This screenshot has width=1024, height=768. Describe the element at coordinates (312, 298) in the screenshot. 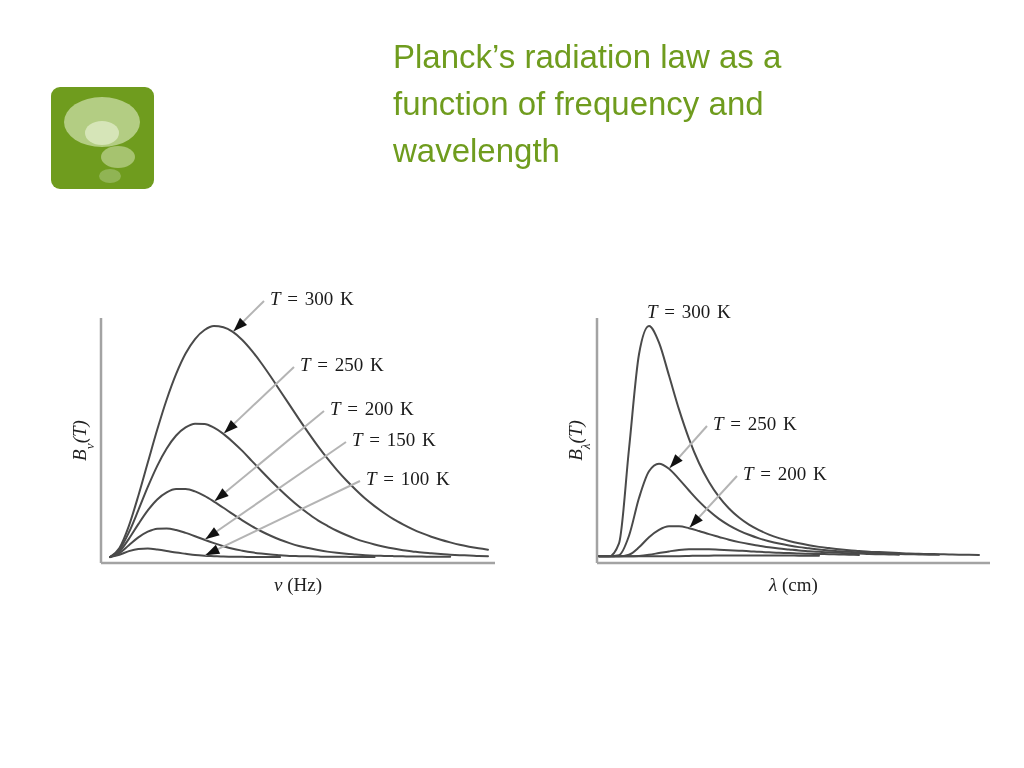

I see `text: T = 300 K` at that location.